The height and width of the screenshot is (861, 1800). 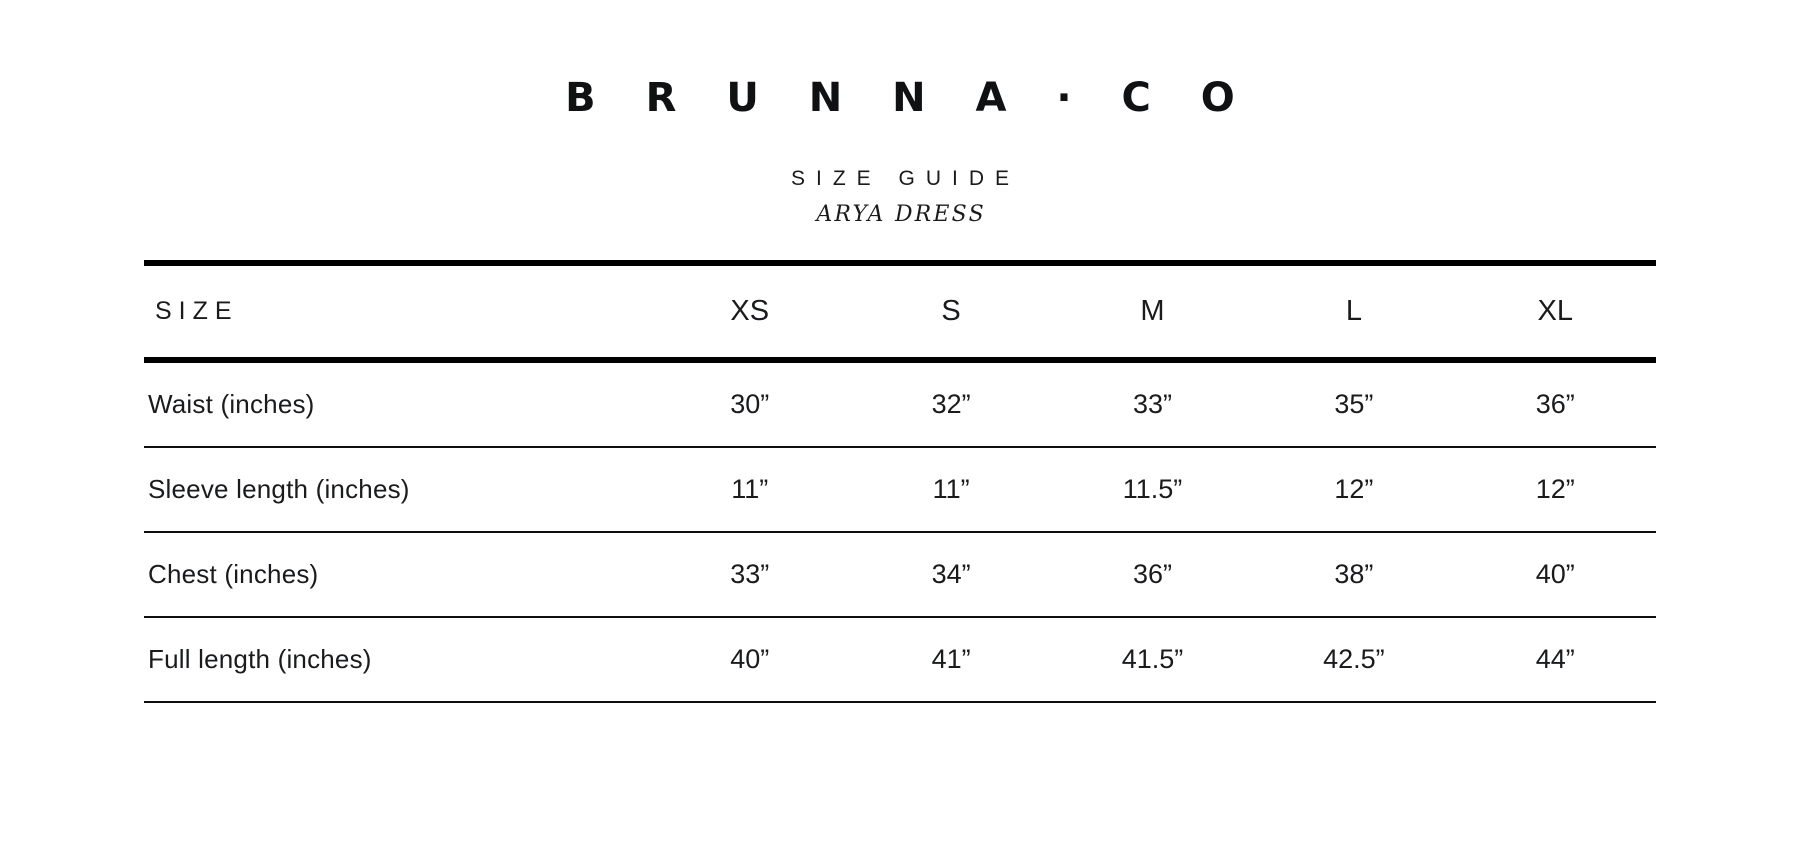 I want to click on table-row: Chest (inches) 33” 34” 36” 38” 40”, so click(x=900, y=575).